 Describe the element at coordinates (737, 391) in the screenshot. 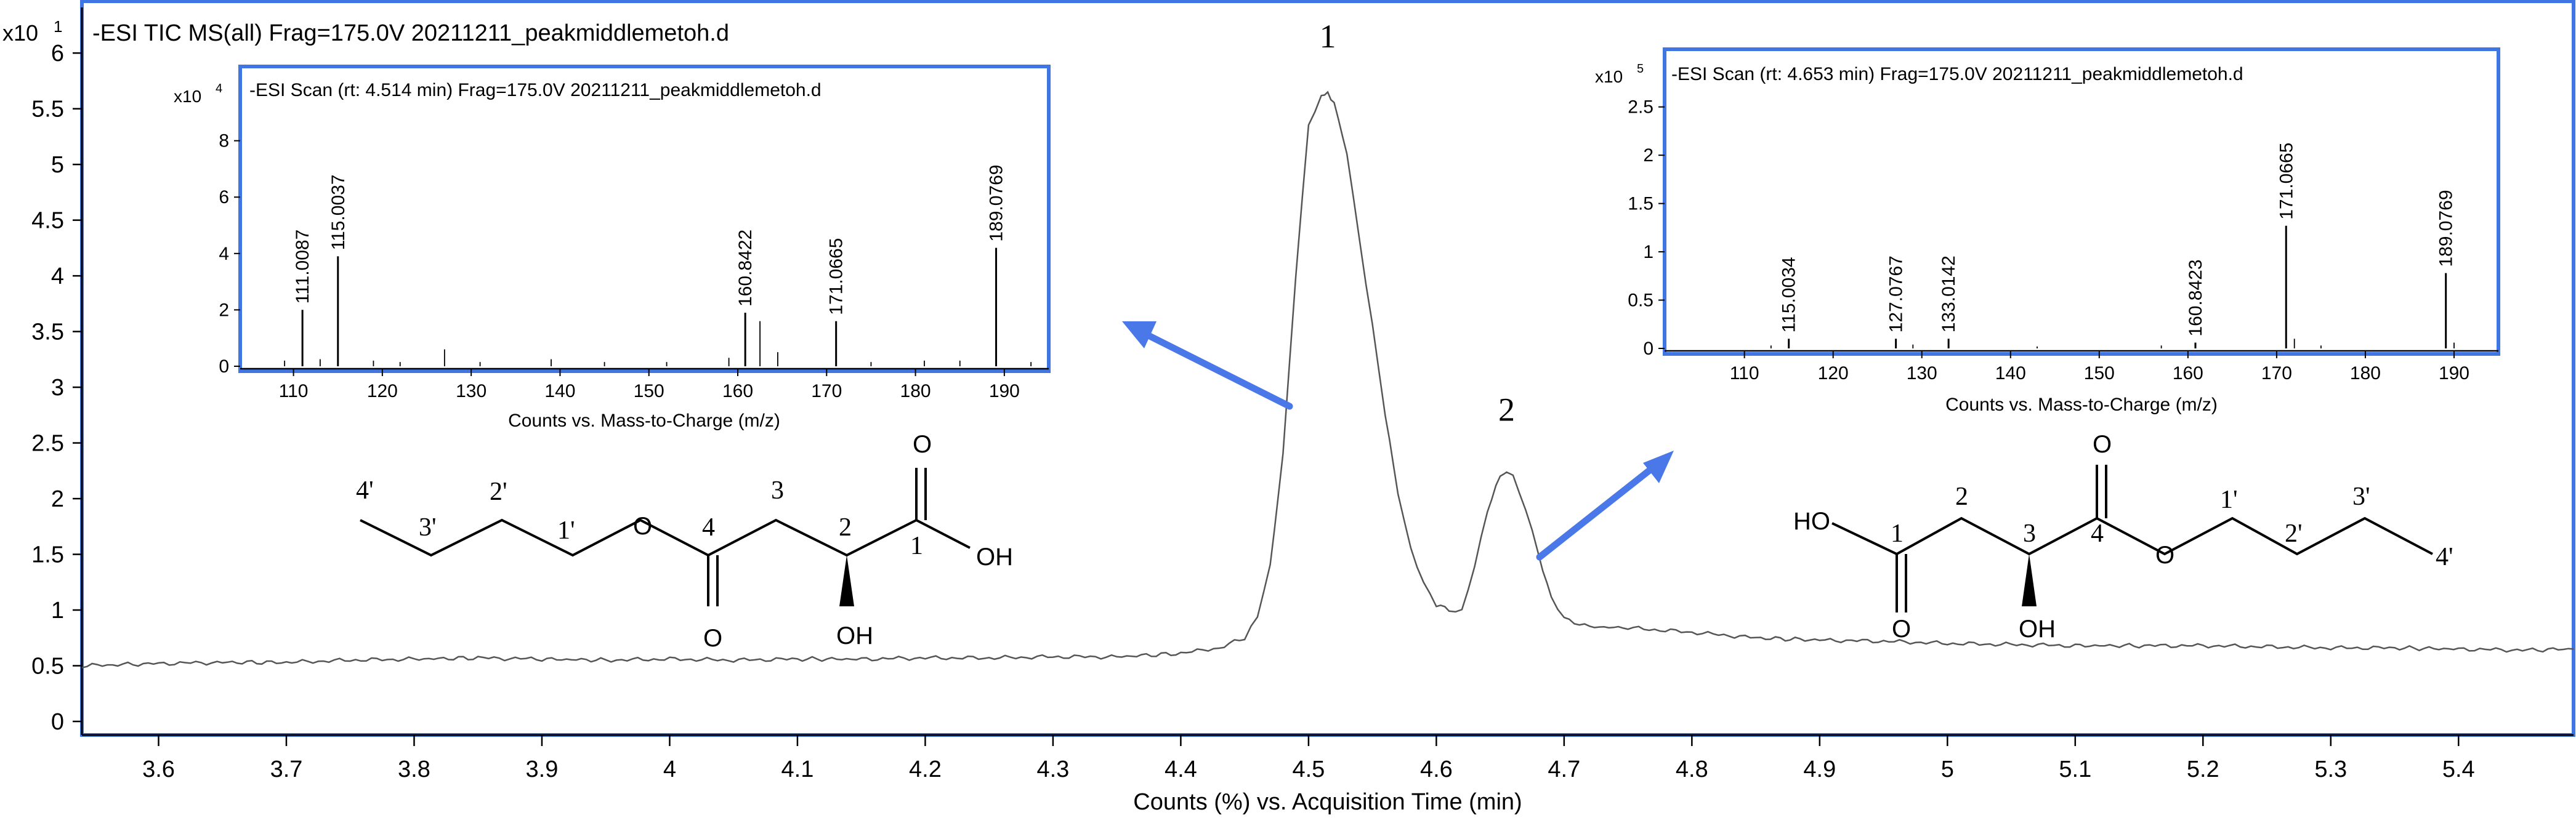

I see `inset-x-tick-label: 160` at that location.